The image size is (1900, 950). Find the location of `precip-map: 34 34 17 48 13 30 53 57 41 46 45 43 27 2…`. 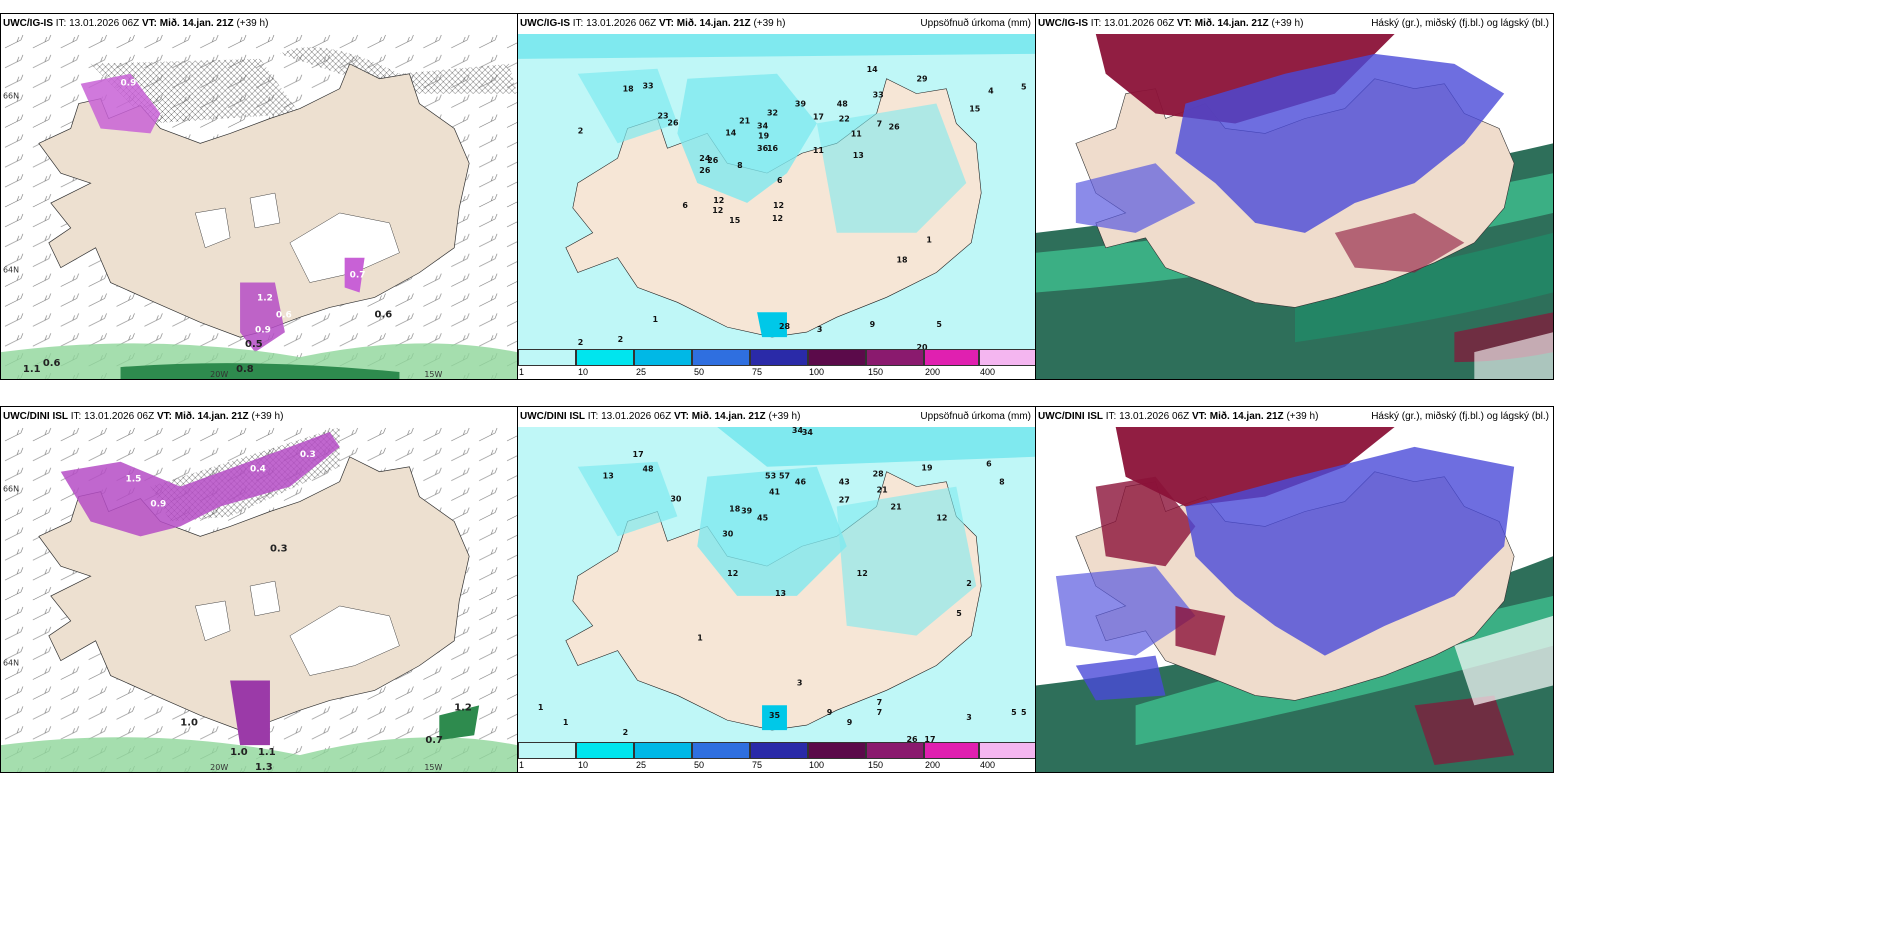

precip-map: 34 34 17 48 13 30 53 57 41 46 45 43 27 2… is located at coordinates (776, 584).